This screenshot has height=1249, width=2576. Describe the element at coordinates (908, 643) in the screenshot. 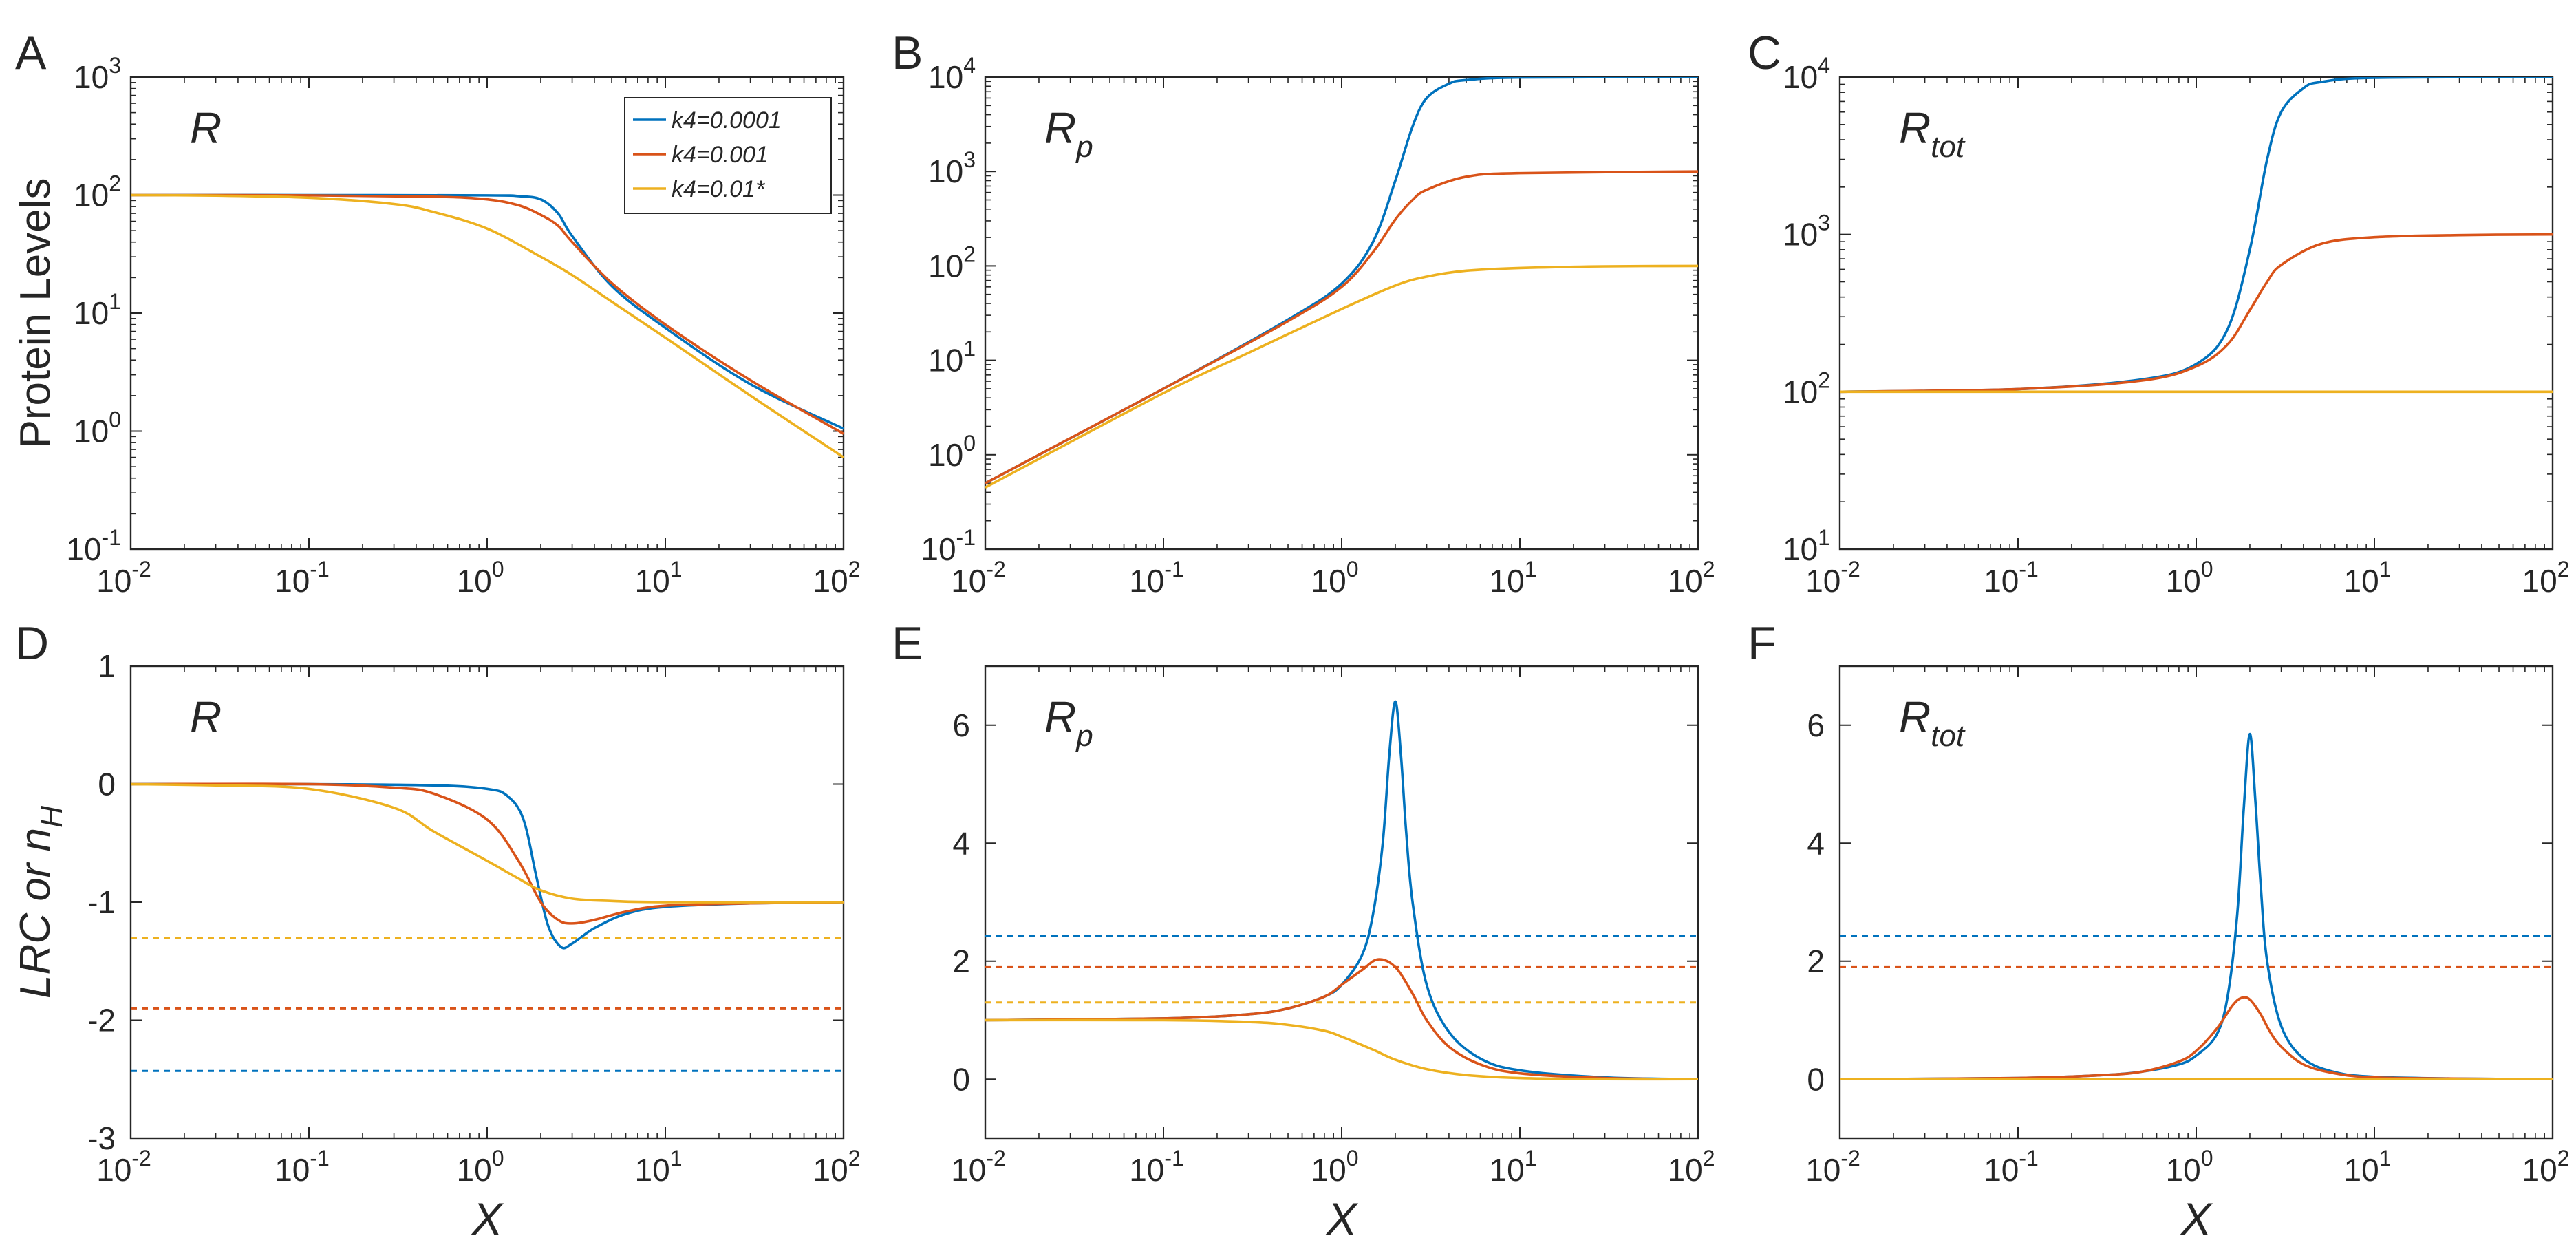

I see `panel-letter: E` at that location.